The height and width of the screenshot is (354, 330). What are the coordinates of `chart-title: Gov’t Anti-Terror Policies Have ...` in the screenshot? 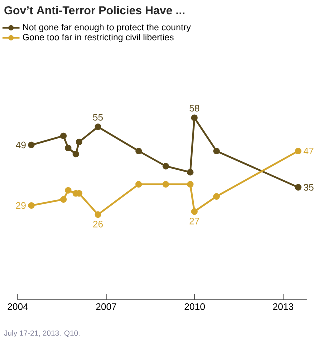 It's located at (94, 10).